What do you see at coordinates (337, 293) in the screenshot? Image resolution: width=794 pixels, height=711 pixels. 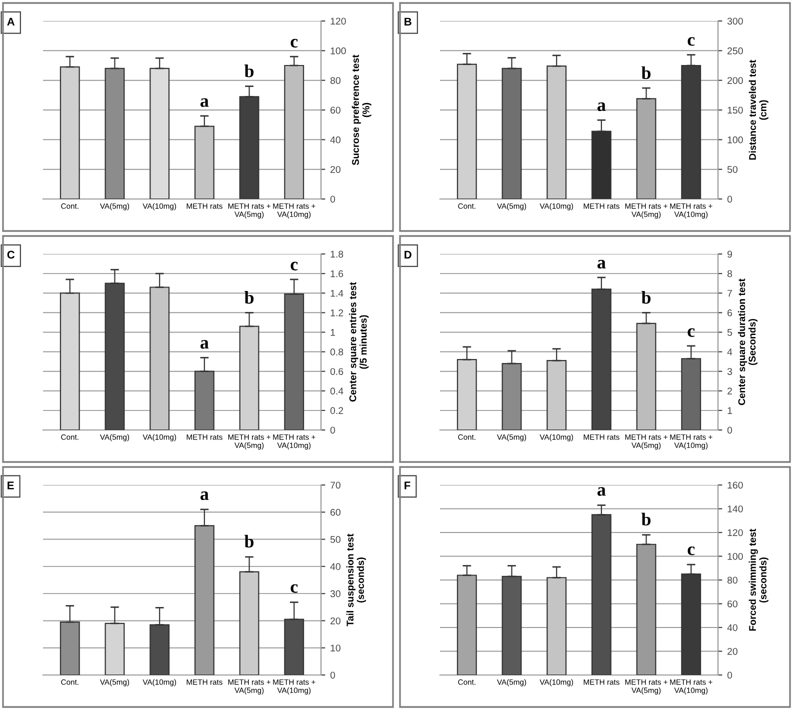 I see `y-tick-label: 1.4` at bounding box center [337, 293].